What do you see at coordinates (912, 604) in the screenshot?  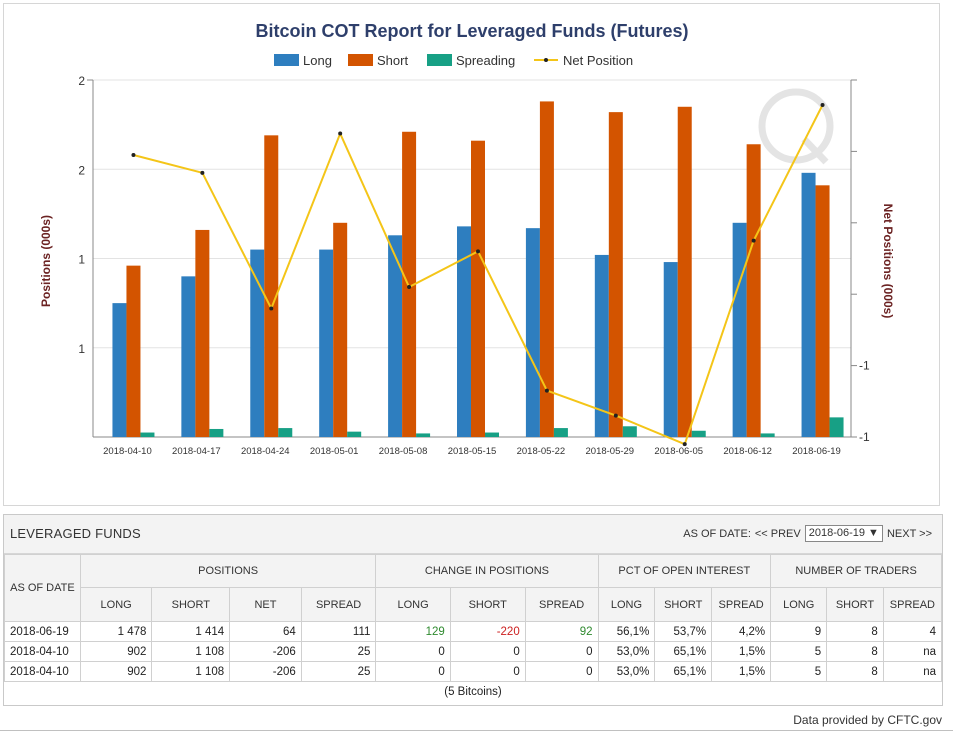 I see `subheader-12: SPREAD` at bounding box center [912, 604].